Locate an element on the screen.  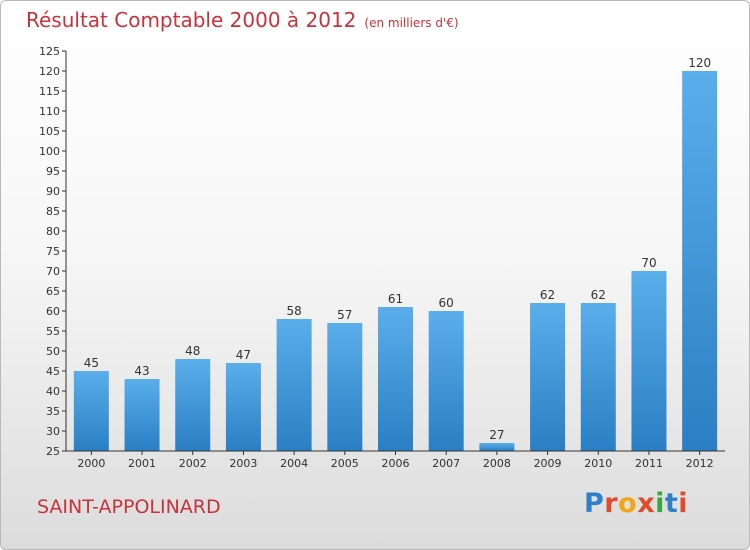
x-tick-label: 2002 is located at coordinates (193, 463).